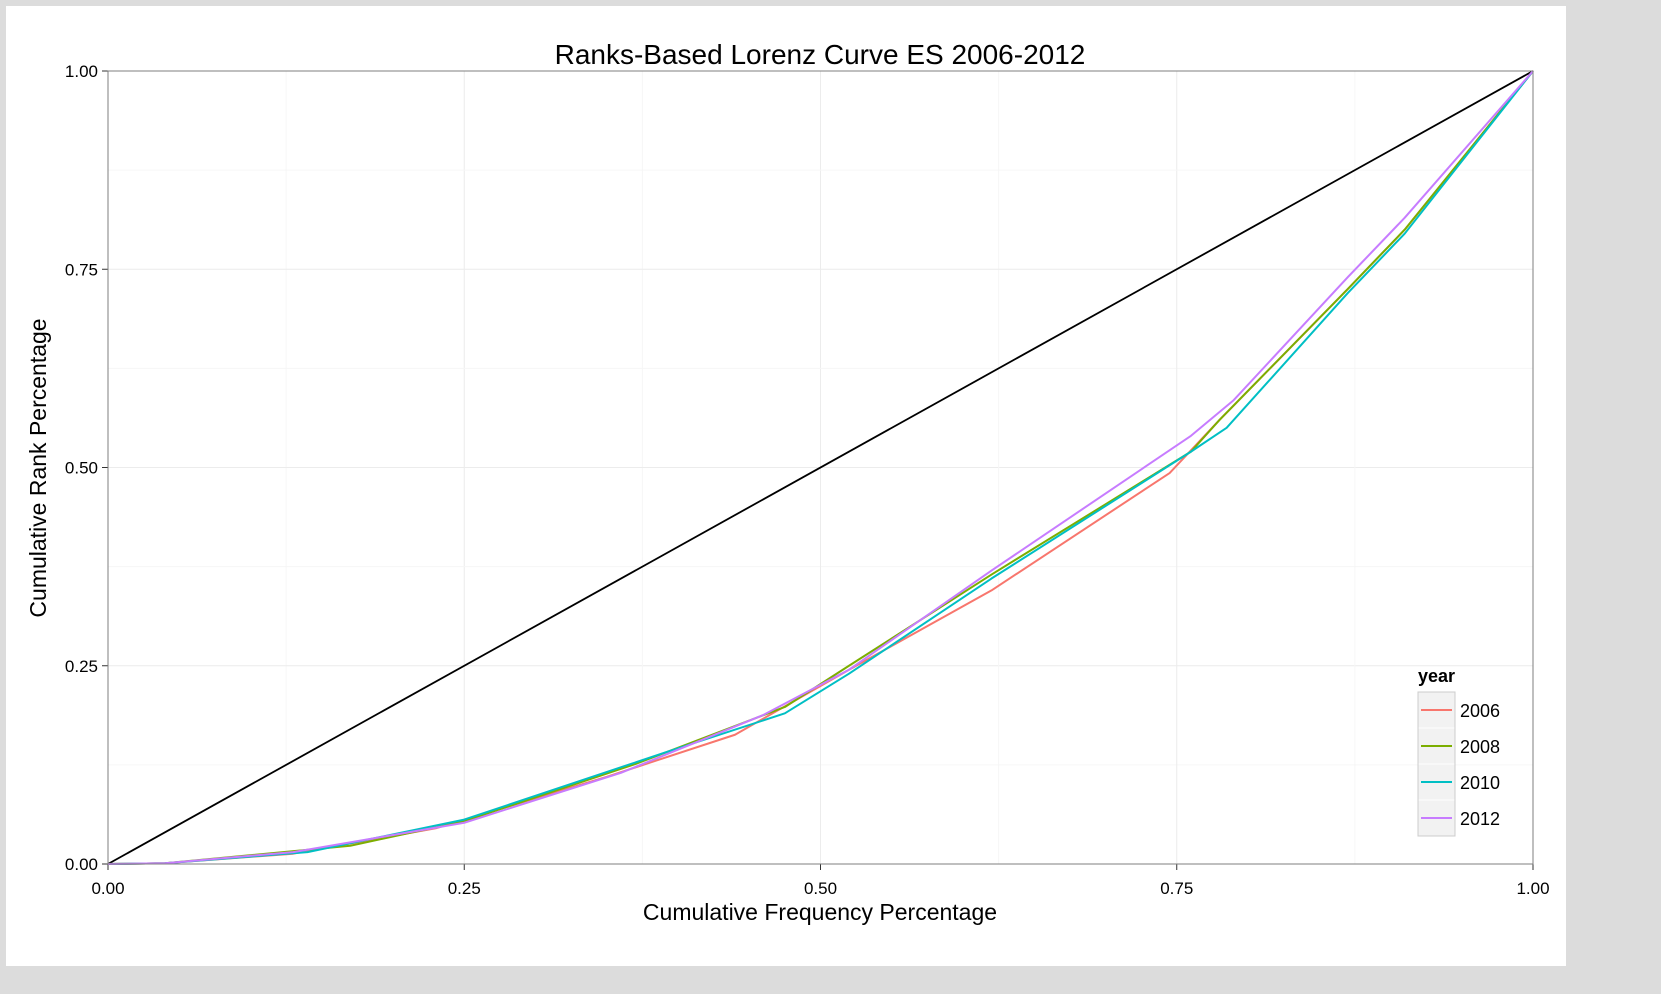 The height and width of the screenshot is (994, 1661). What do you see at coordinates (38, 467) in the screenshot?
I see `y-axis-label: Cumulative Rank Percentage` at bounding box center [38, 467].